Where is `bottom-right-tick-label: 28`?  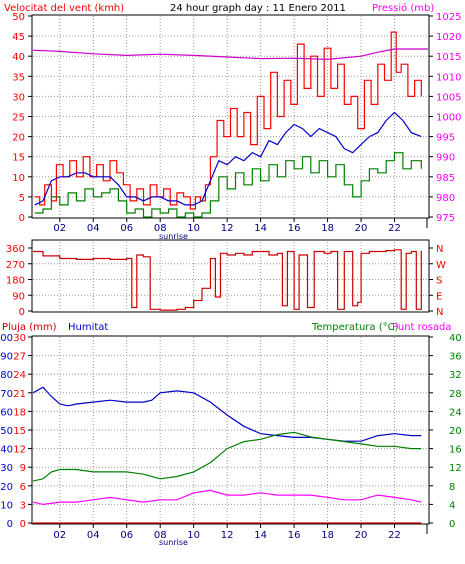 bottom-right-tick-label: 28 is located at coordinates (455, 394).